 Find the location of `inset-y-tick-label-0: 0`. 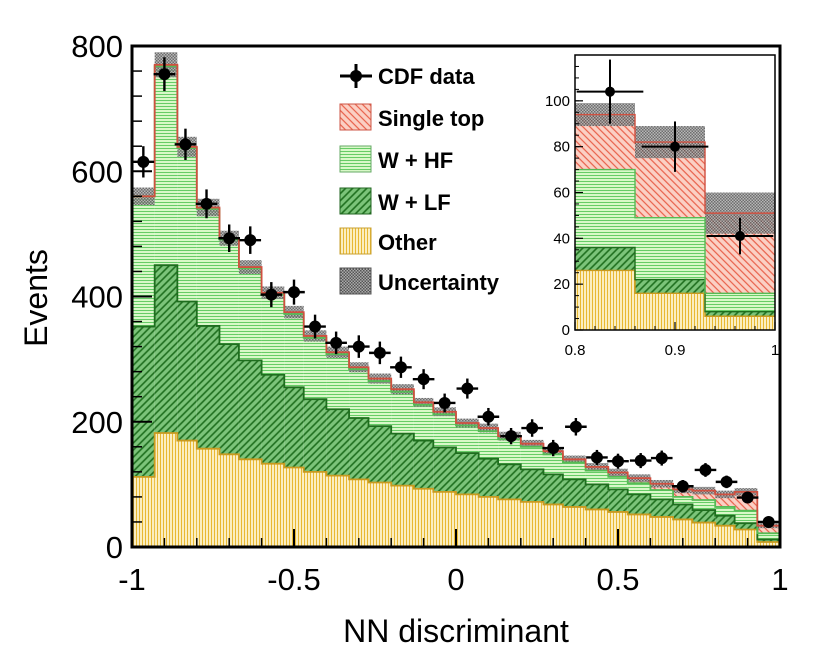

inset-y-tick-label-0: 0 is located at coordinates (566, 330).